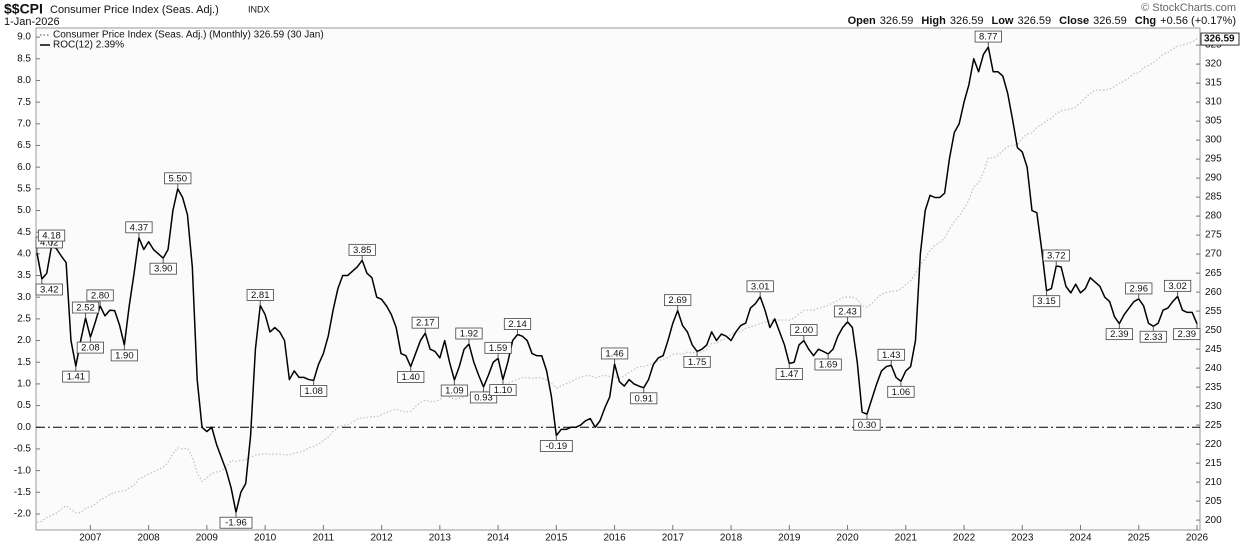  I want to click on value-label: 1.43, so click(891, 355).